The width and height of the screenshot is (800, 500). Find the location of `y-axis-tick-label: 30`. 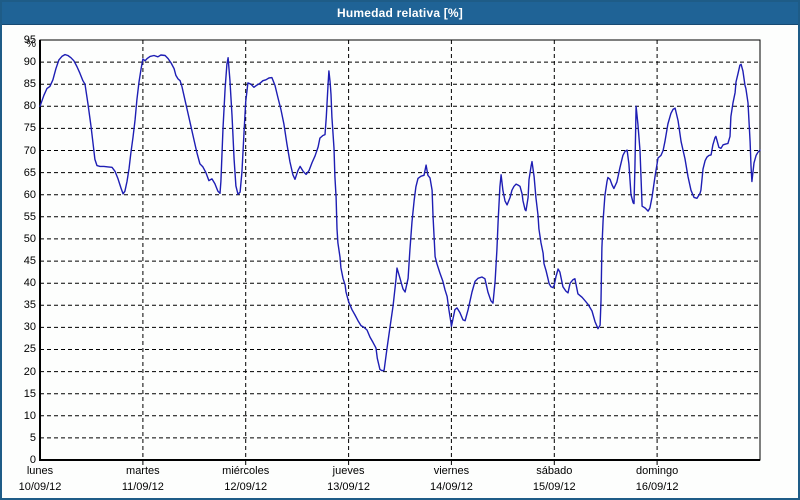

y-axis-tick-label: 30 is located at coordinates (29, 327).